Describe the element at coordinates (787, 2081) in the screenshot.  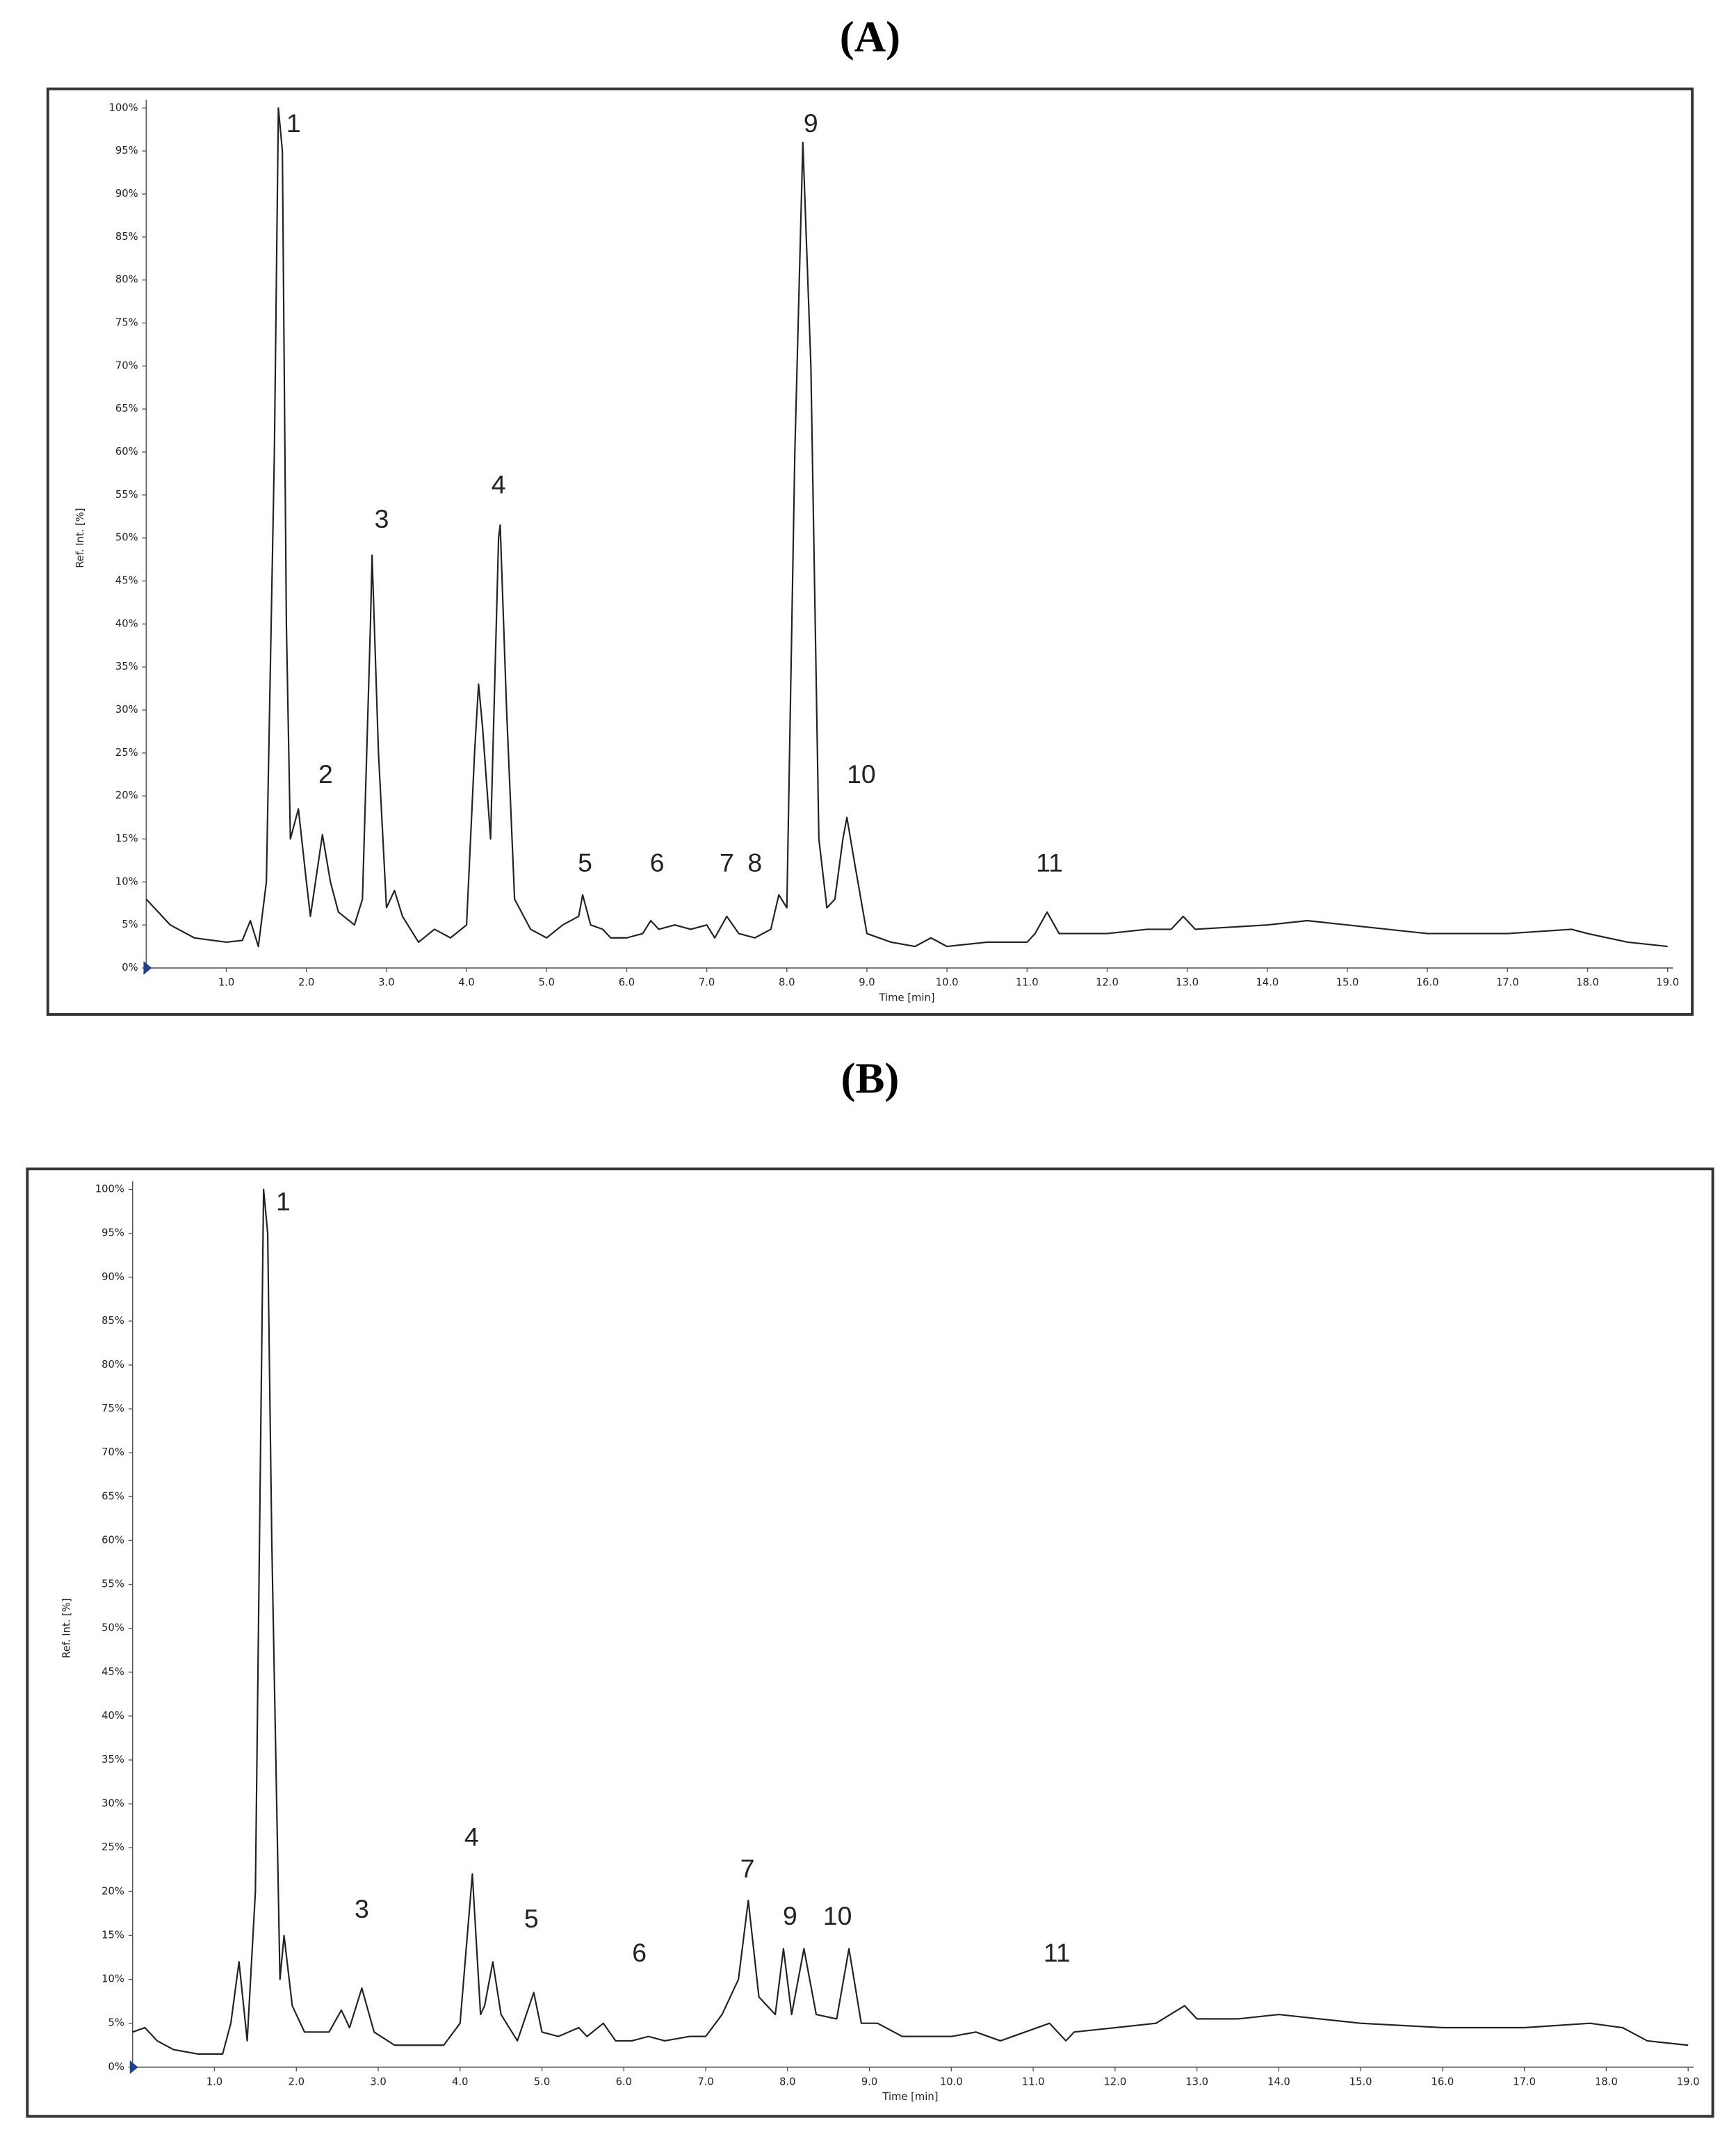
I see `x-tick-label: 8.0` at that location.